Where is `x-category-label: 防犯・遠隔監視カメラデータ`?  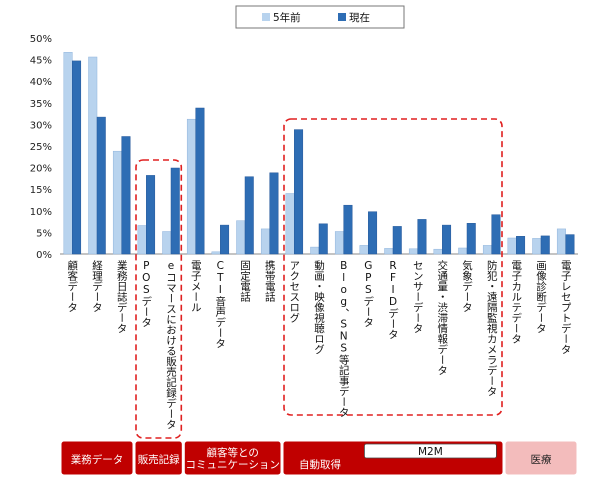 x-category-label: 防犯・遠隔監視カメラデータ is located at coordinates (492, 327).